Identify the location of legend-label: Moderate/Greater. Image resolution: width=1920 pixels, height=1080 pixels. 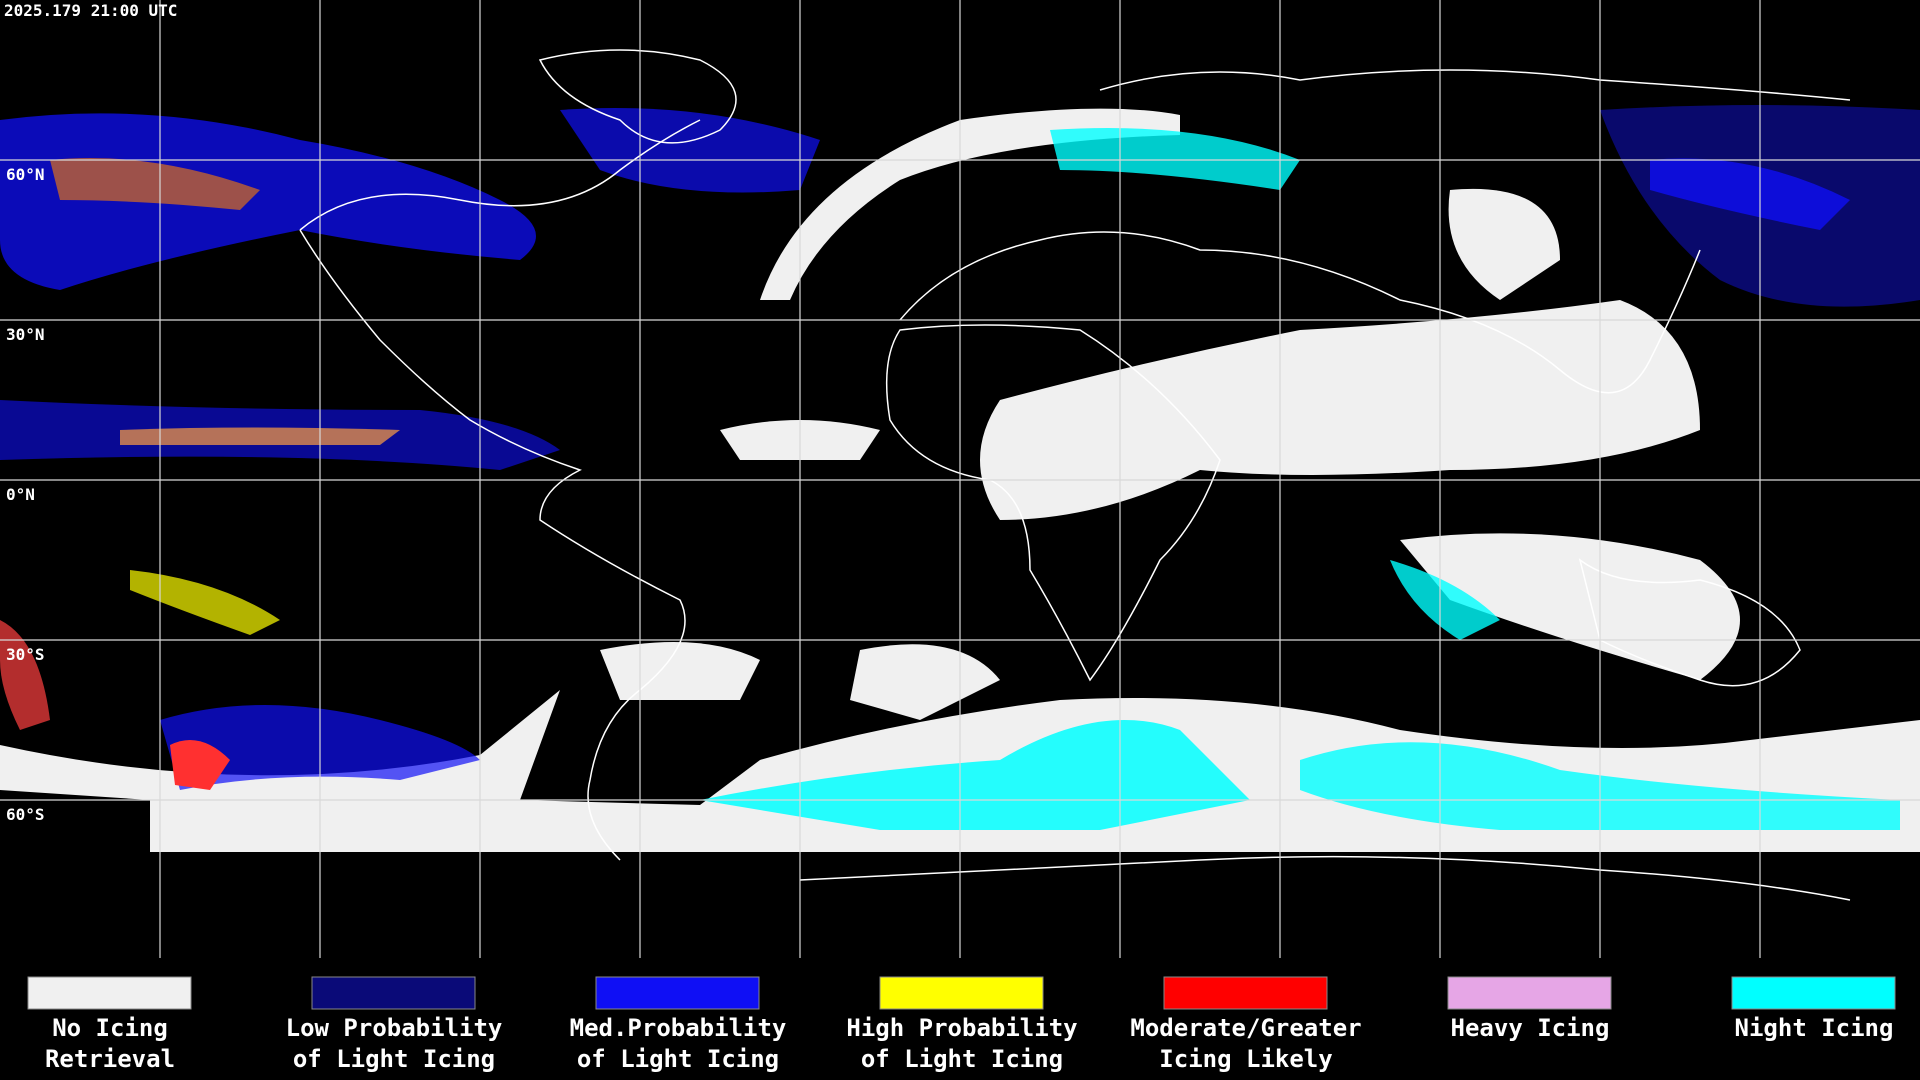
(1245, 1028).